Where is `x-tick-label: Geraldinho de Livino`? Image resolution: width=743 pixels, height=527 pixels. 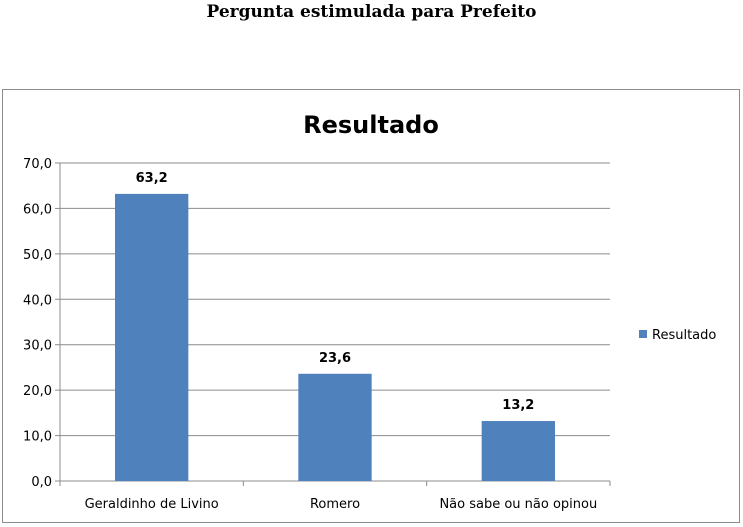
x-tick-label: Geraldinho de Livino is located at coordinates (152, 504).